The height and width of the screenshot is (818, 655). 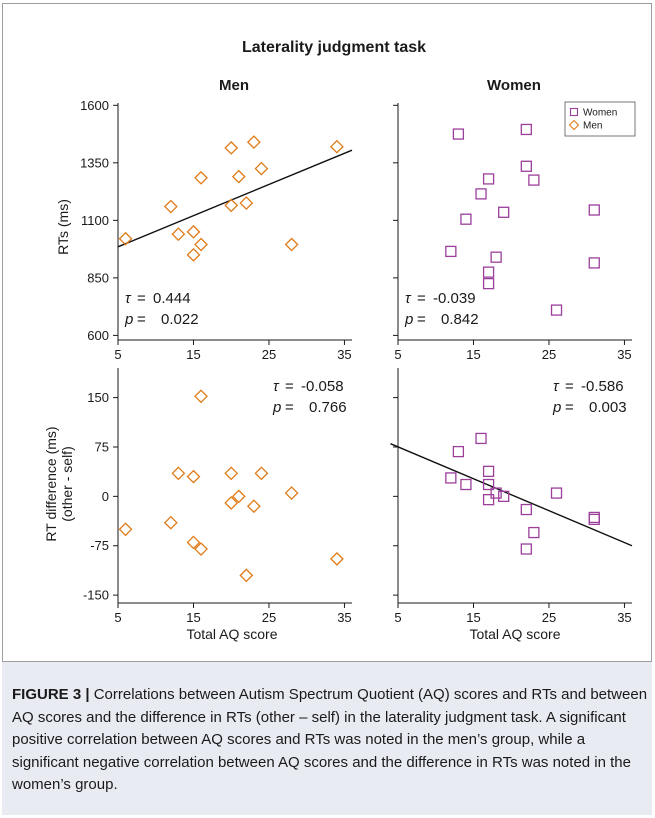 I want to click on y-axis-label-top: RTs (ms), so click(x=63, y=227).